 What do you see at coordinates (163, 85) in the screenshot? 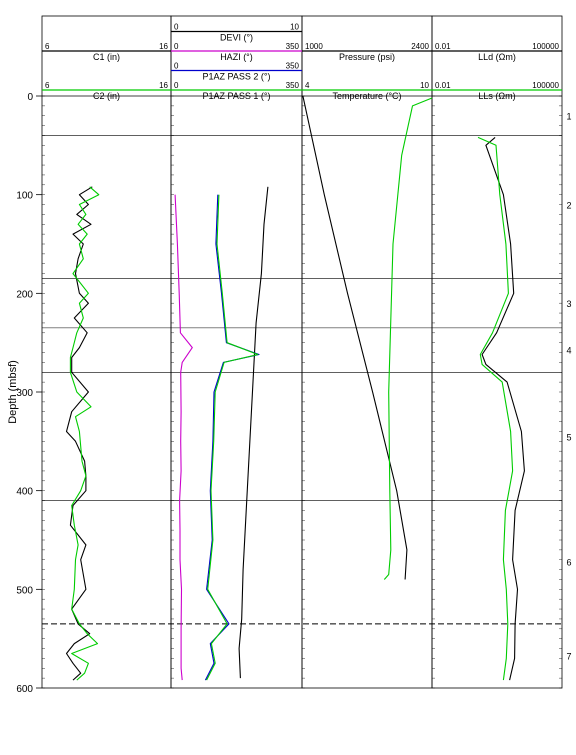
I see `scale-max-c2-in: 16` at bounding box center [163, 85].